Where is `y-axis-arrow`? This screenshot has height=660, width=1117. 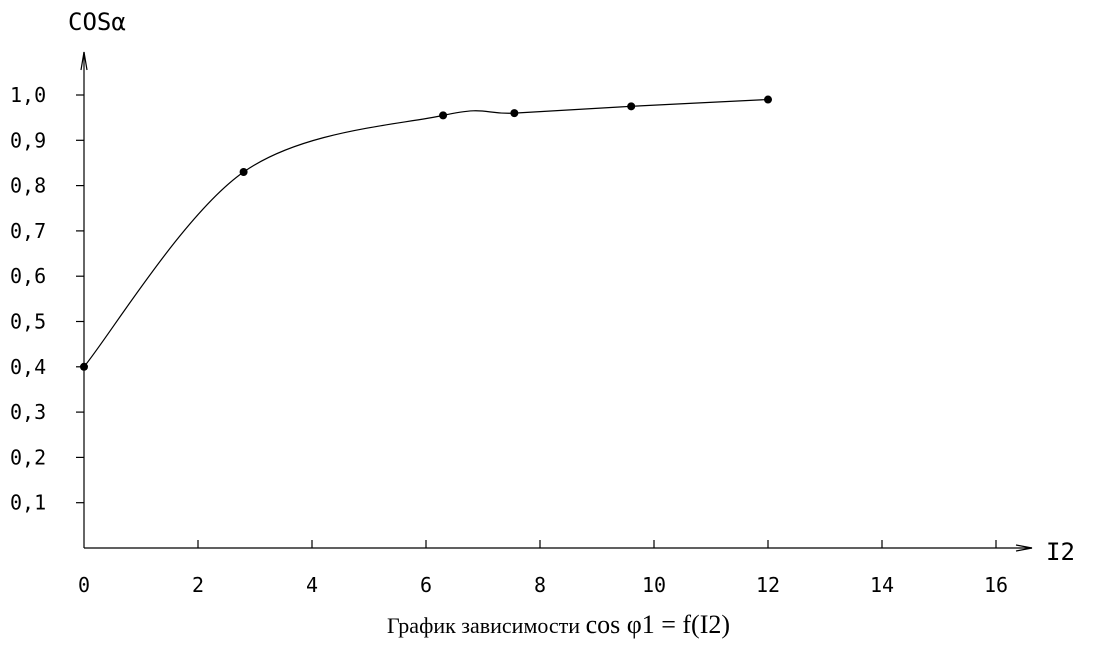
y-axis-arrow is located at coordinates (84, 61).